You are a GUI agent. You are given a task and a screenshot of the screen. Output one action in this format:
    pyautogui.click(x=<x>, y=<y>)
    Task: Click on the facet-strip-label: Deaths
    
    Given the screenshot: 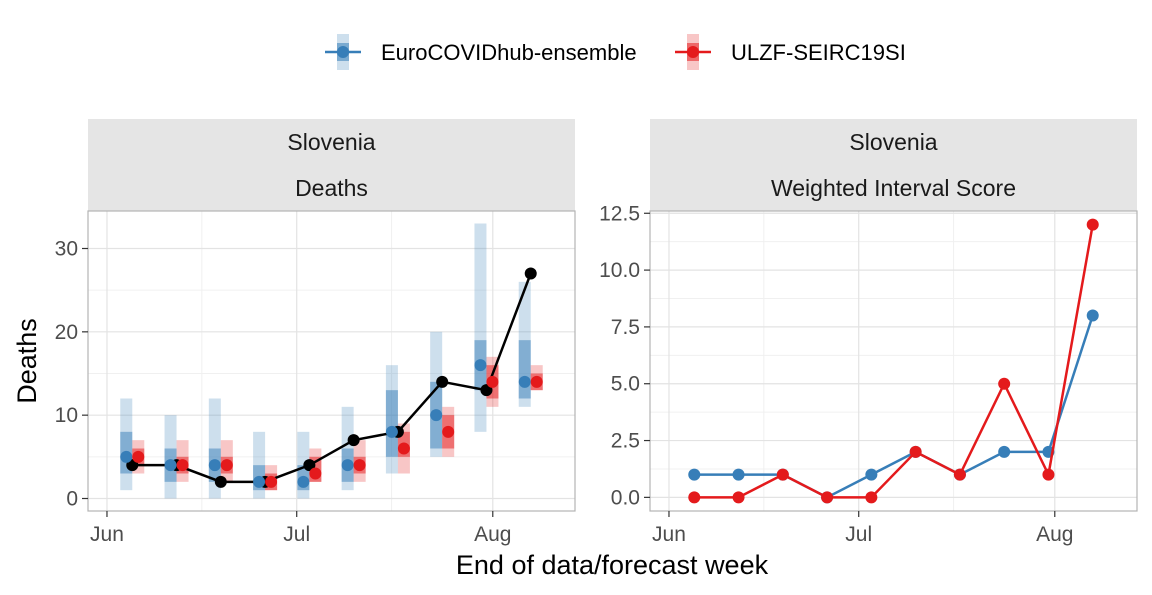 What is the action you would take?
    pyautogui.click(x=331, y=188)
    